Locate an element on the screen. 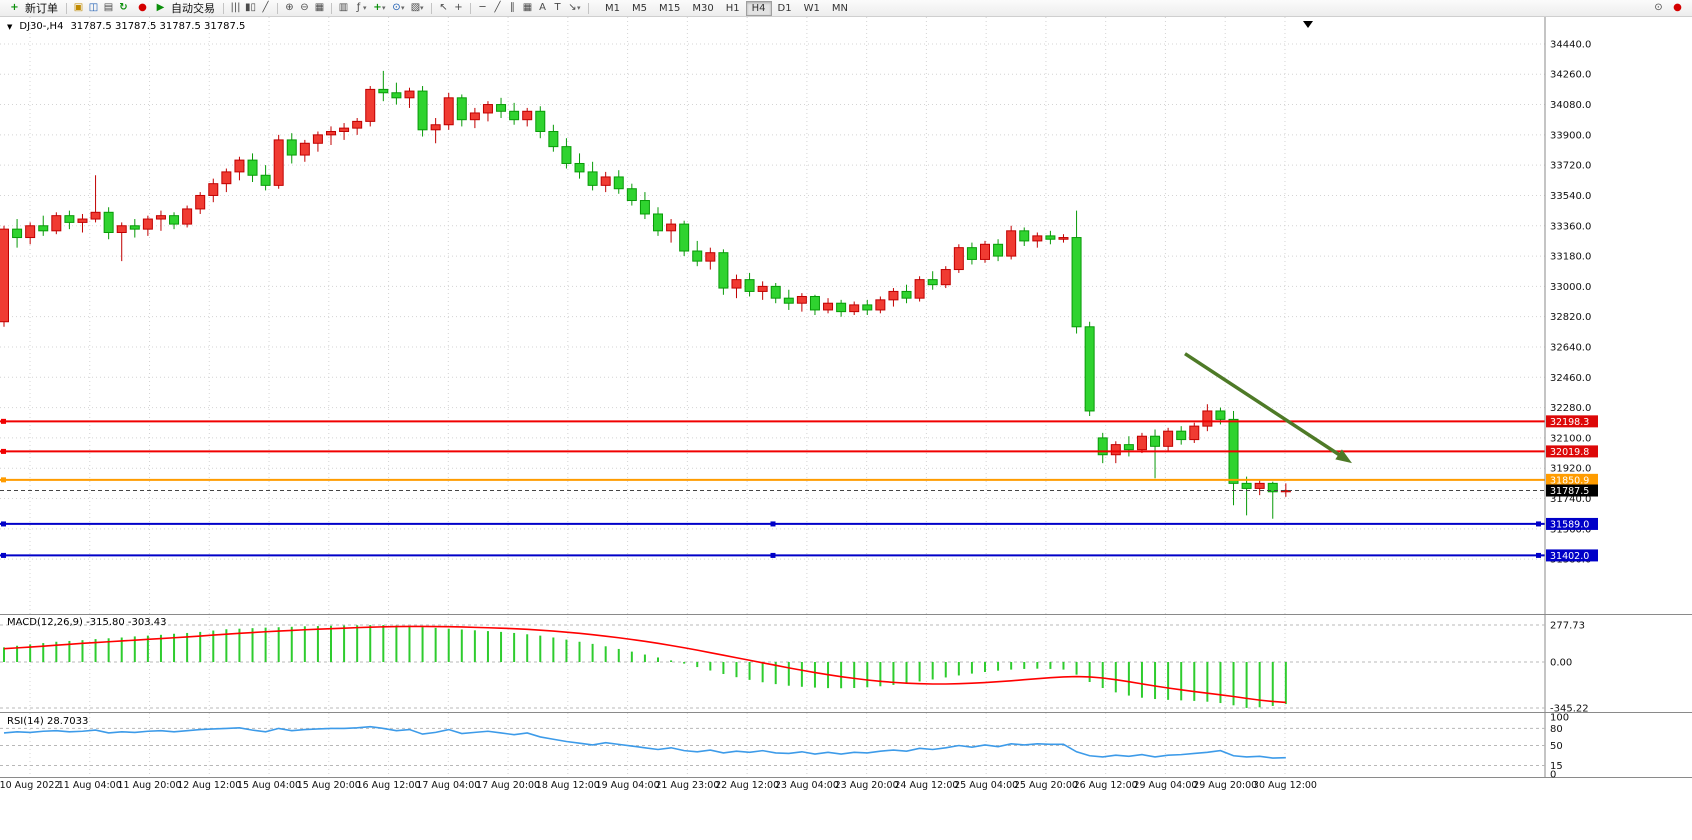 The image size is (1692, 840). new-chart-icon: ▥ is located at coordinates (343, 7).